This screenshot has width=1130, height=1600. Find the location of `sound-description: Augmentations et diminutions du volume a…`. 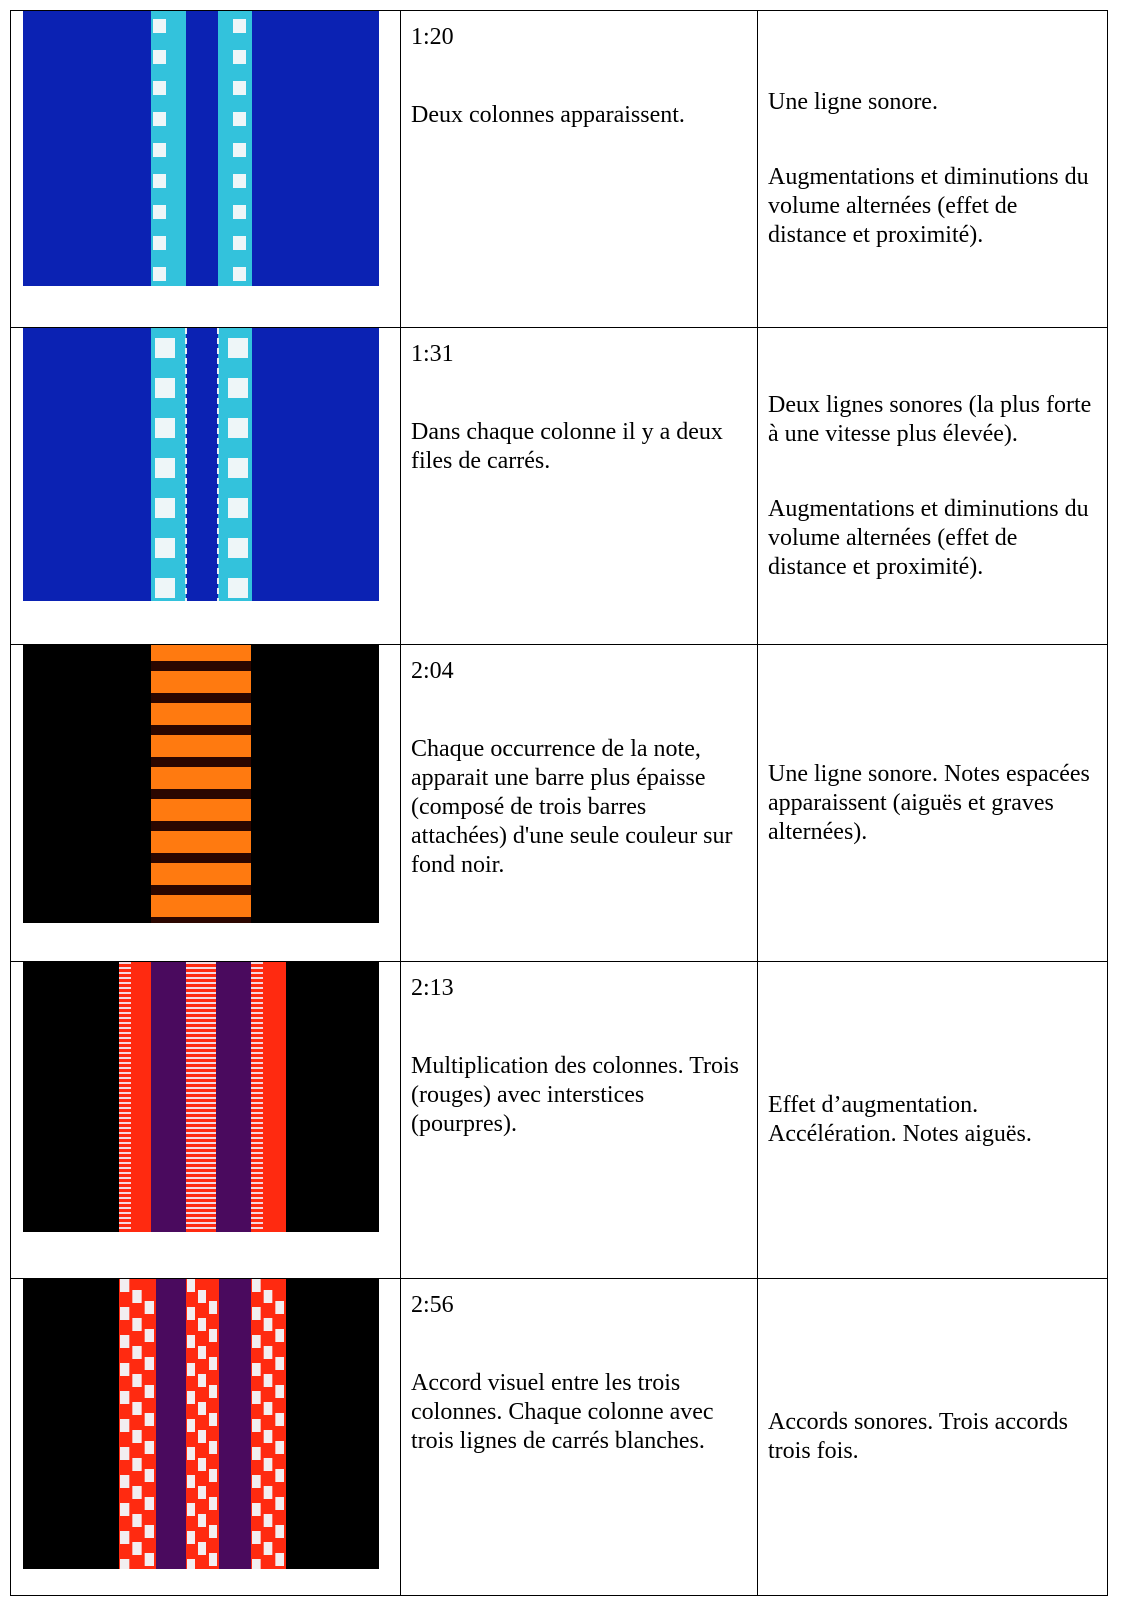

sound-description: Augmentations et diminutions du volume a… is located at coordinates (931, 537).